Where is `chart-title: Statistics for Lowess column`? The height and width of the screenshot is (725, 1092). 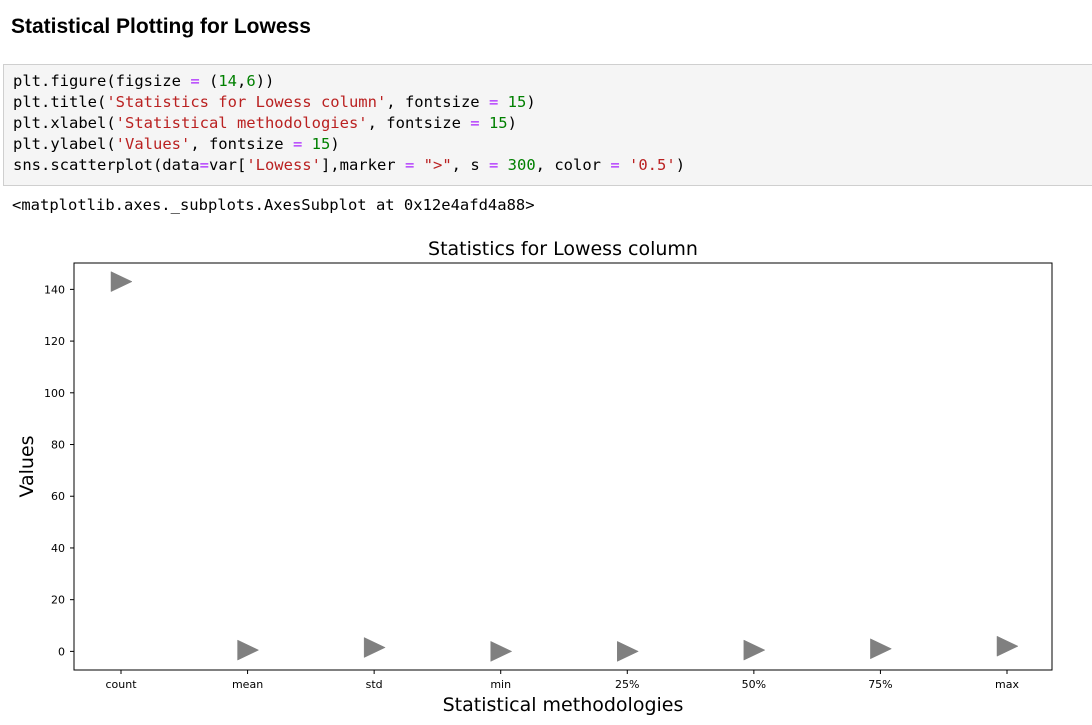
chart-title: Statistics for Lowess column is located at coordinates (563, 249).